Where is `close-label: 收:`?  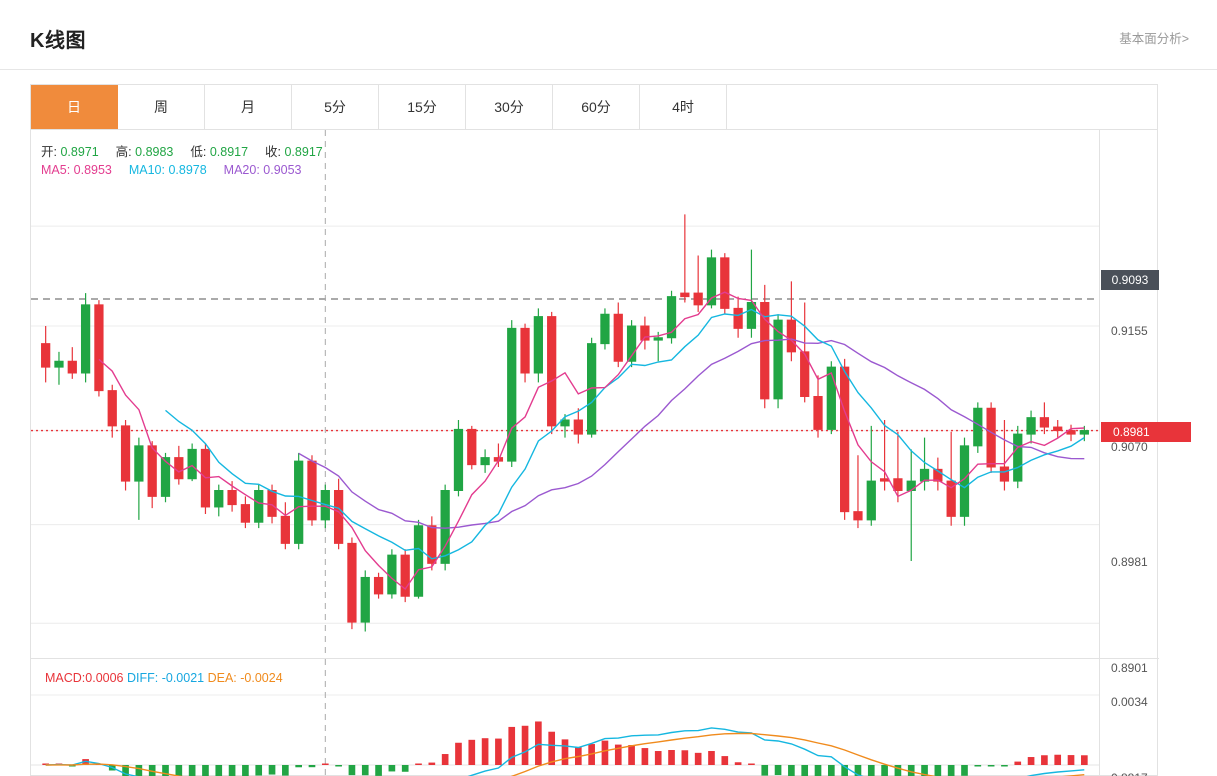 close-label: 收: is located at coordinates (273, 152).